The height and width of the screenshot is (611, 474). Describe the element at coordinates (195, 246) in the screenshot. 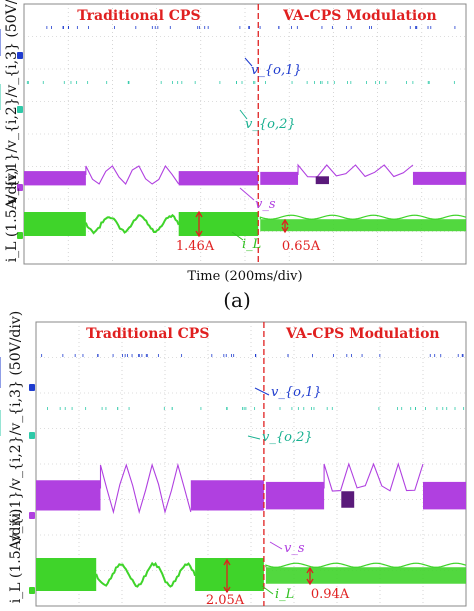

I see `amplitude-label-1: 1.46A` at that location.